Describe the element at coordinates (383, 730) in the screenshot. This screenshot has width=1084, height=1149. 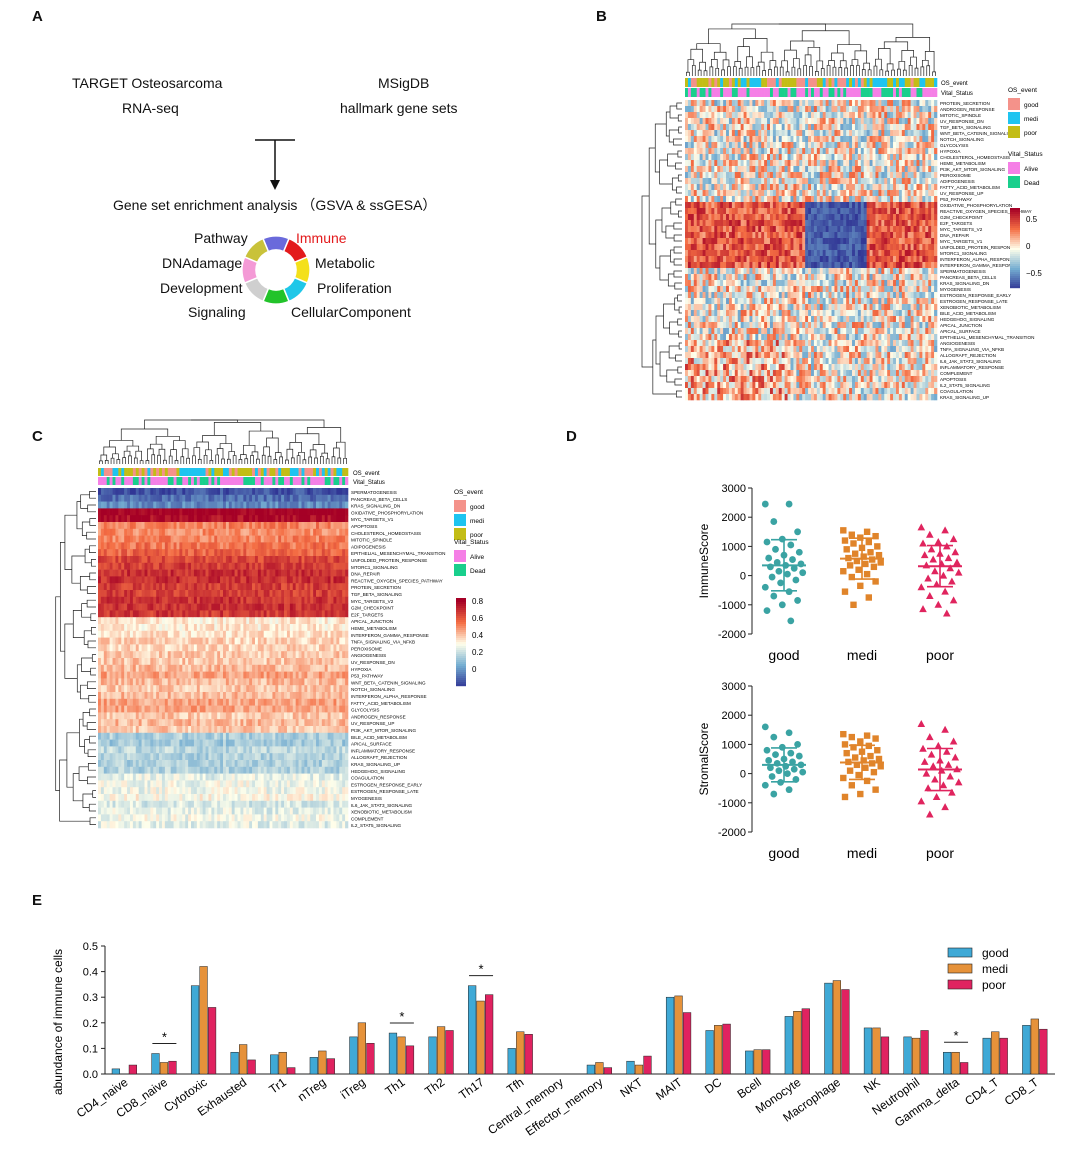
I see `c-row-label: PI3K_AKT_MTOR_SIGNALING` at that location.